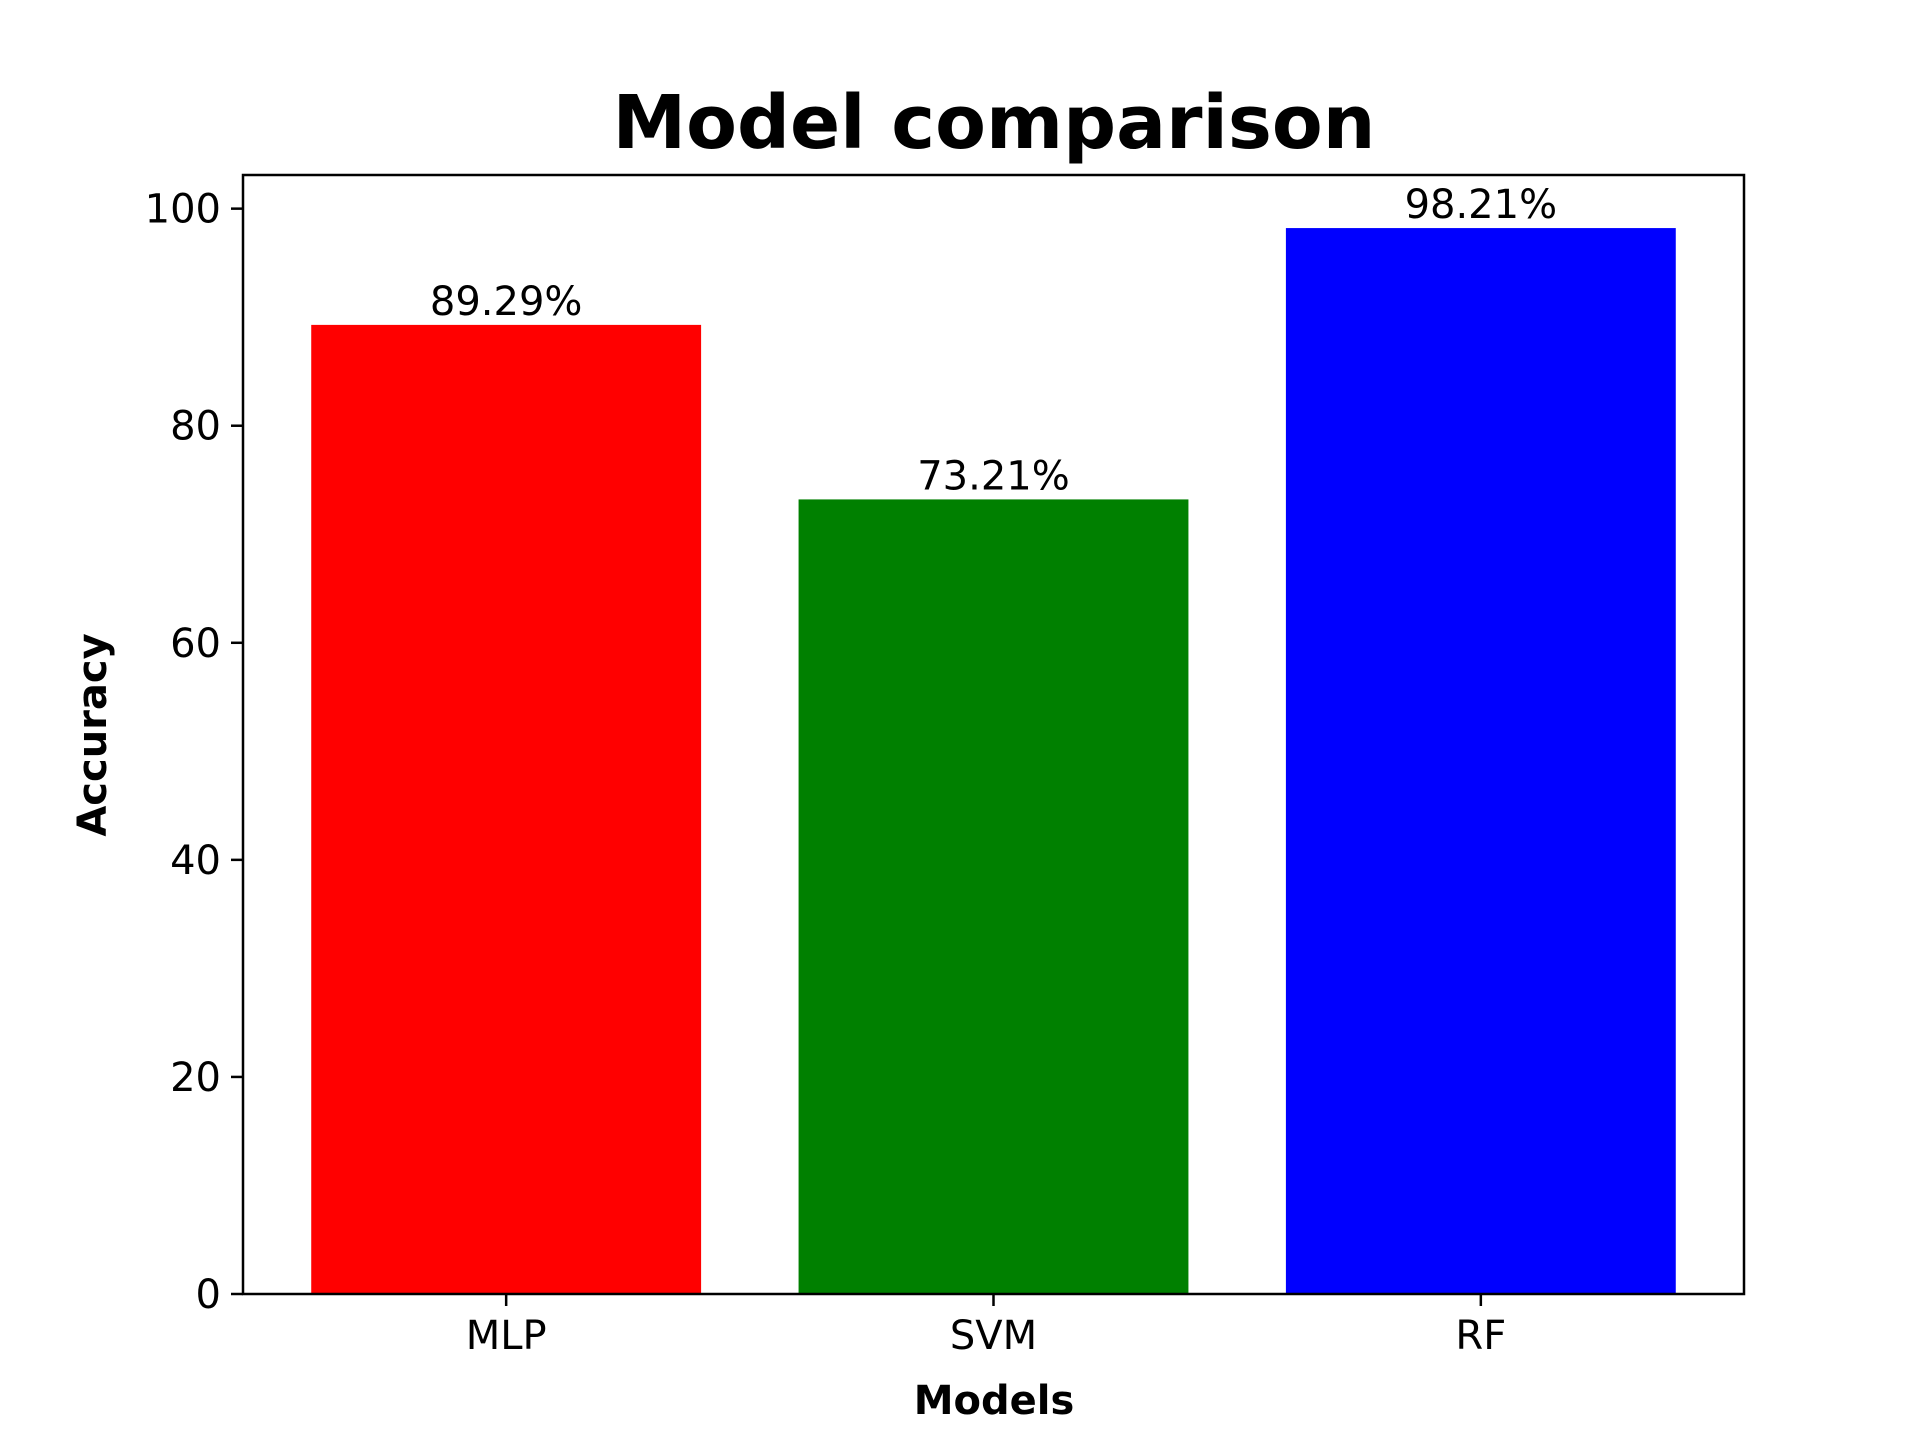 The height and width of the screenshot is (1440, 1920). What do you see at coordinates (195, 427) in the screenshot?
I see `y-tick-label: 80` at bounding box center [195, 427].